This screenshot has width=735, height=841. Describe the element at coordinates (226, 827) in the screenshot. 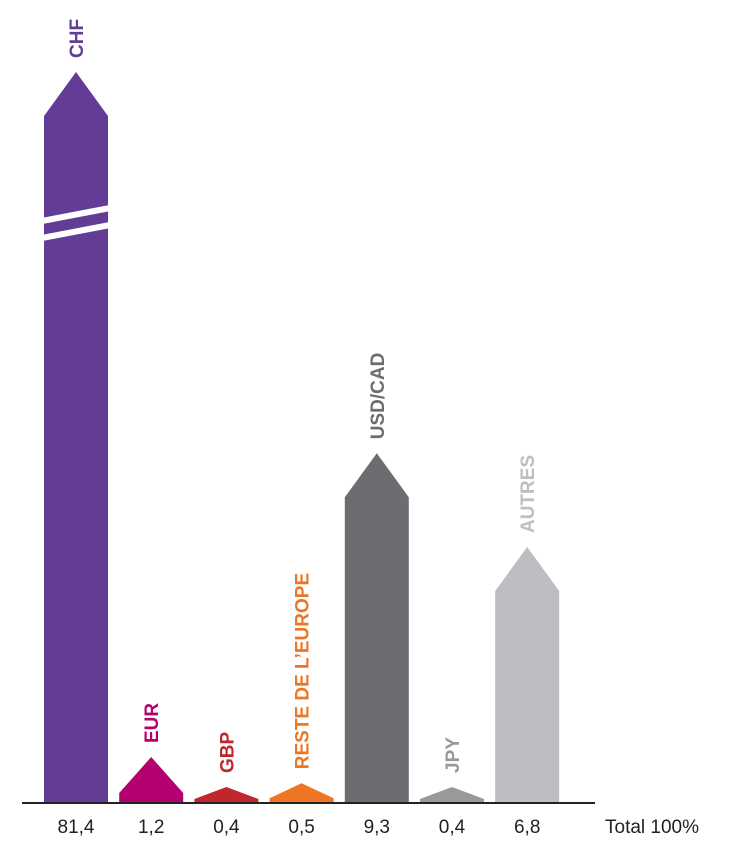

I see `value-label-gbp: 0,4` at that location.